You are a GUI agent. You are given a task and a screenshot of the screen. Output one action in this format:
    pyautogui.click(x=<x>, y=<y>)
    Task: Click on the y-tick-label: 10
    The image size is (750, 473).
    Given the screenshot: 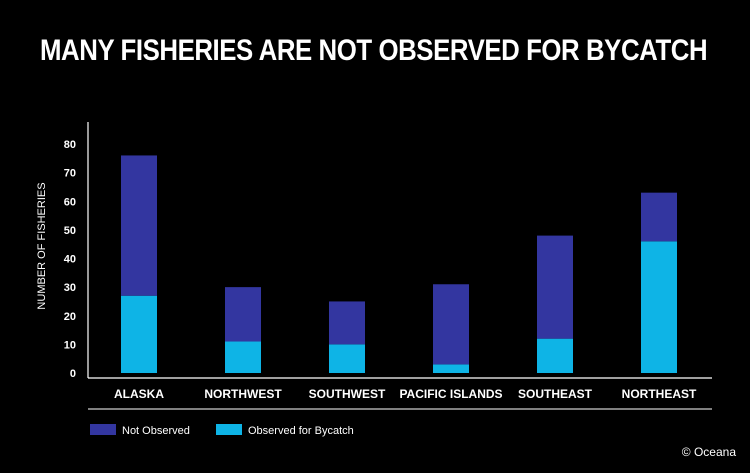 What is the action you would take?
    pyautogui.click(x=70, y=345)
    